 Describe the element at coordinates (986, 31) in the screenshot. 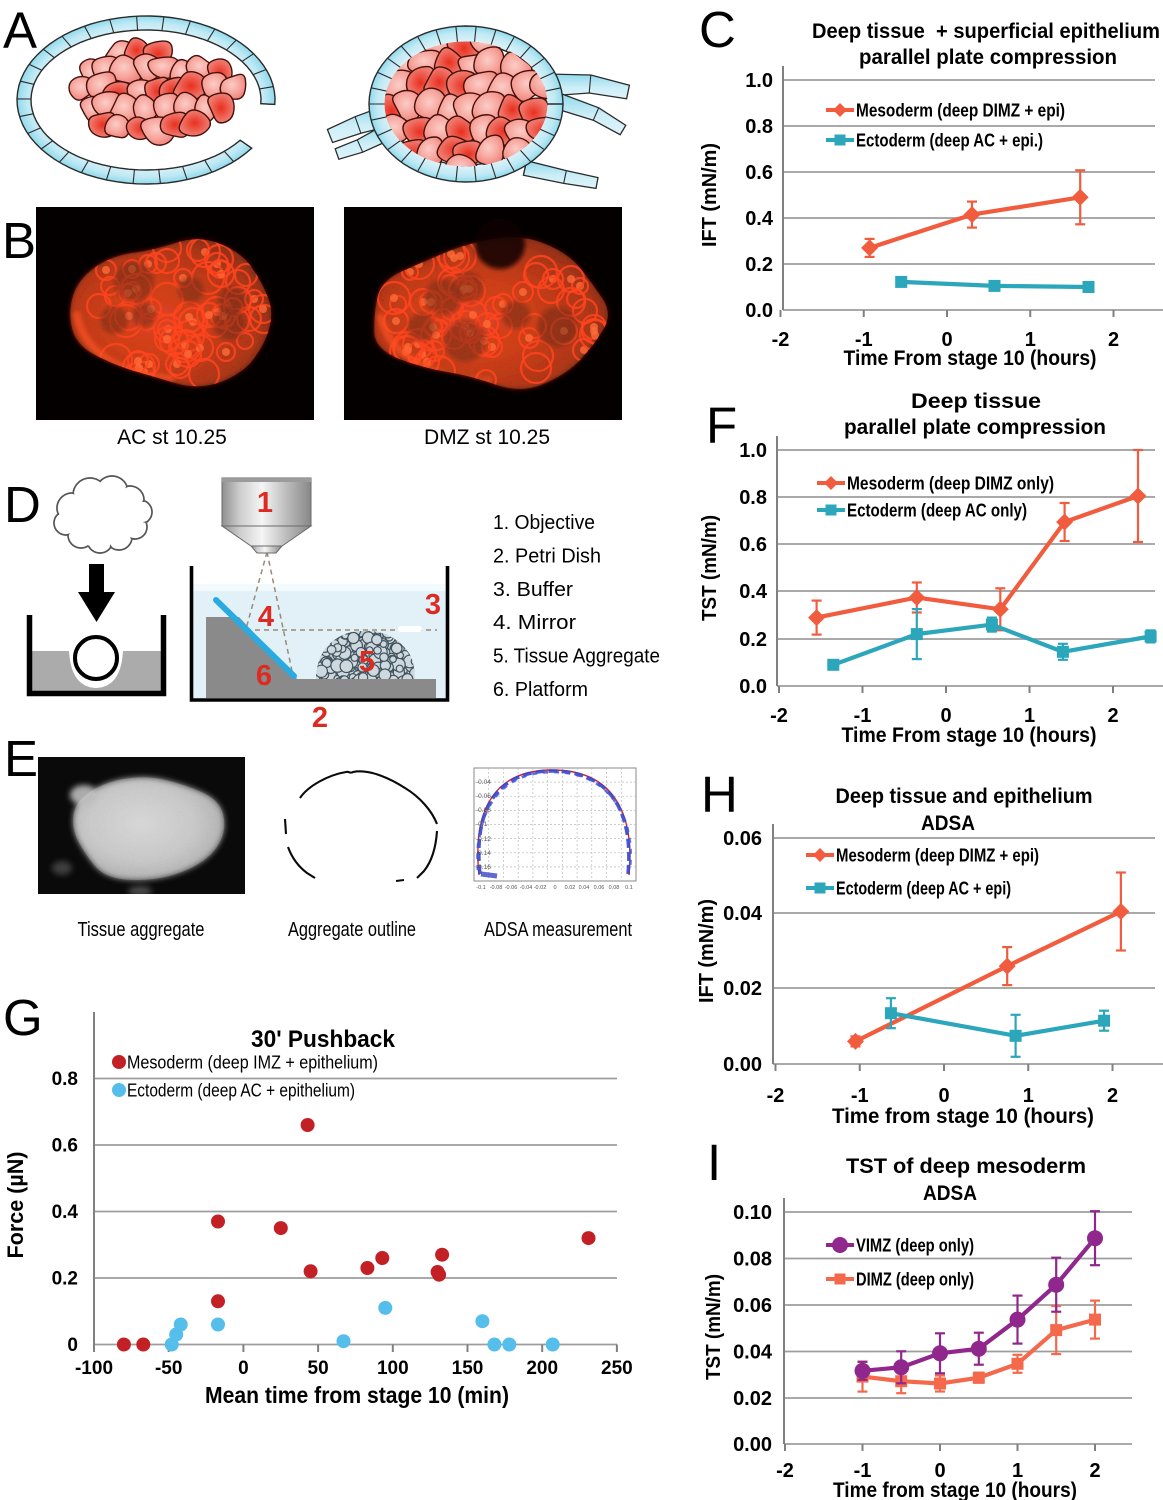

I see `svg-text:Deep tissue + superficial epi: Deep tissue + superficial epithelium` at that location.